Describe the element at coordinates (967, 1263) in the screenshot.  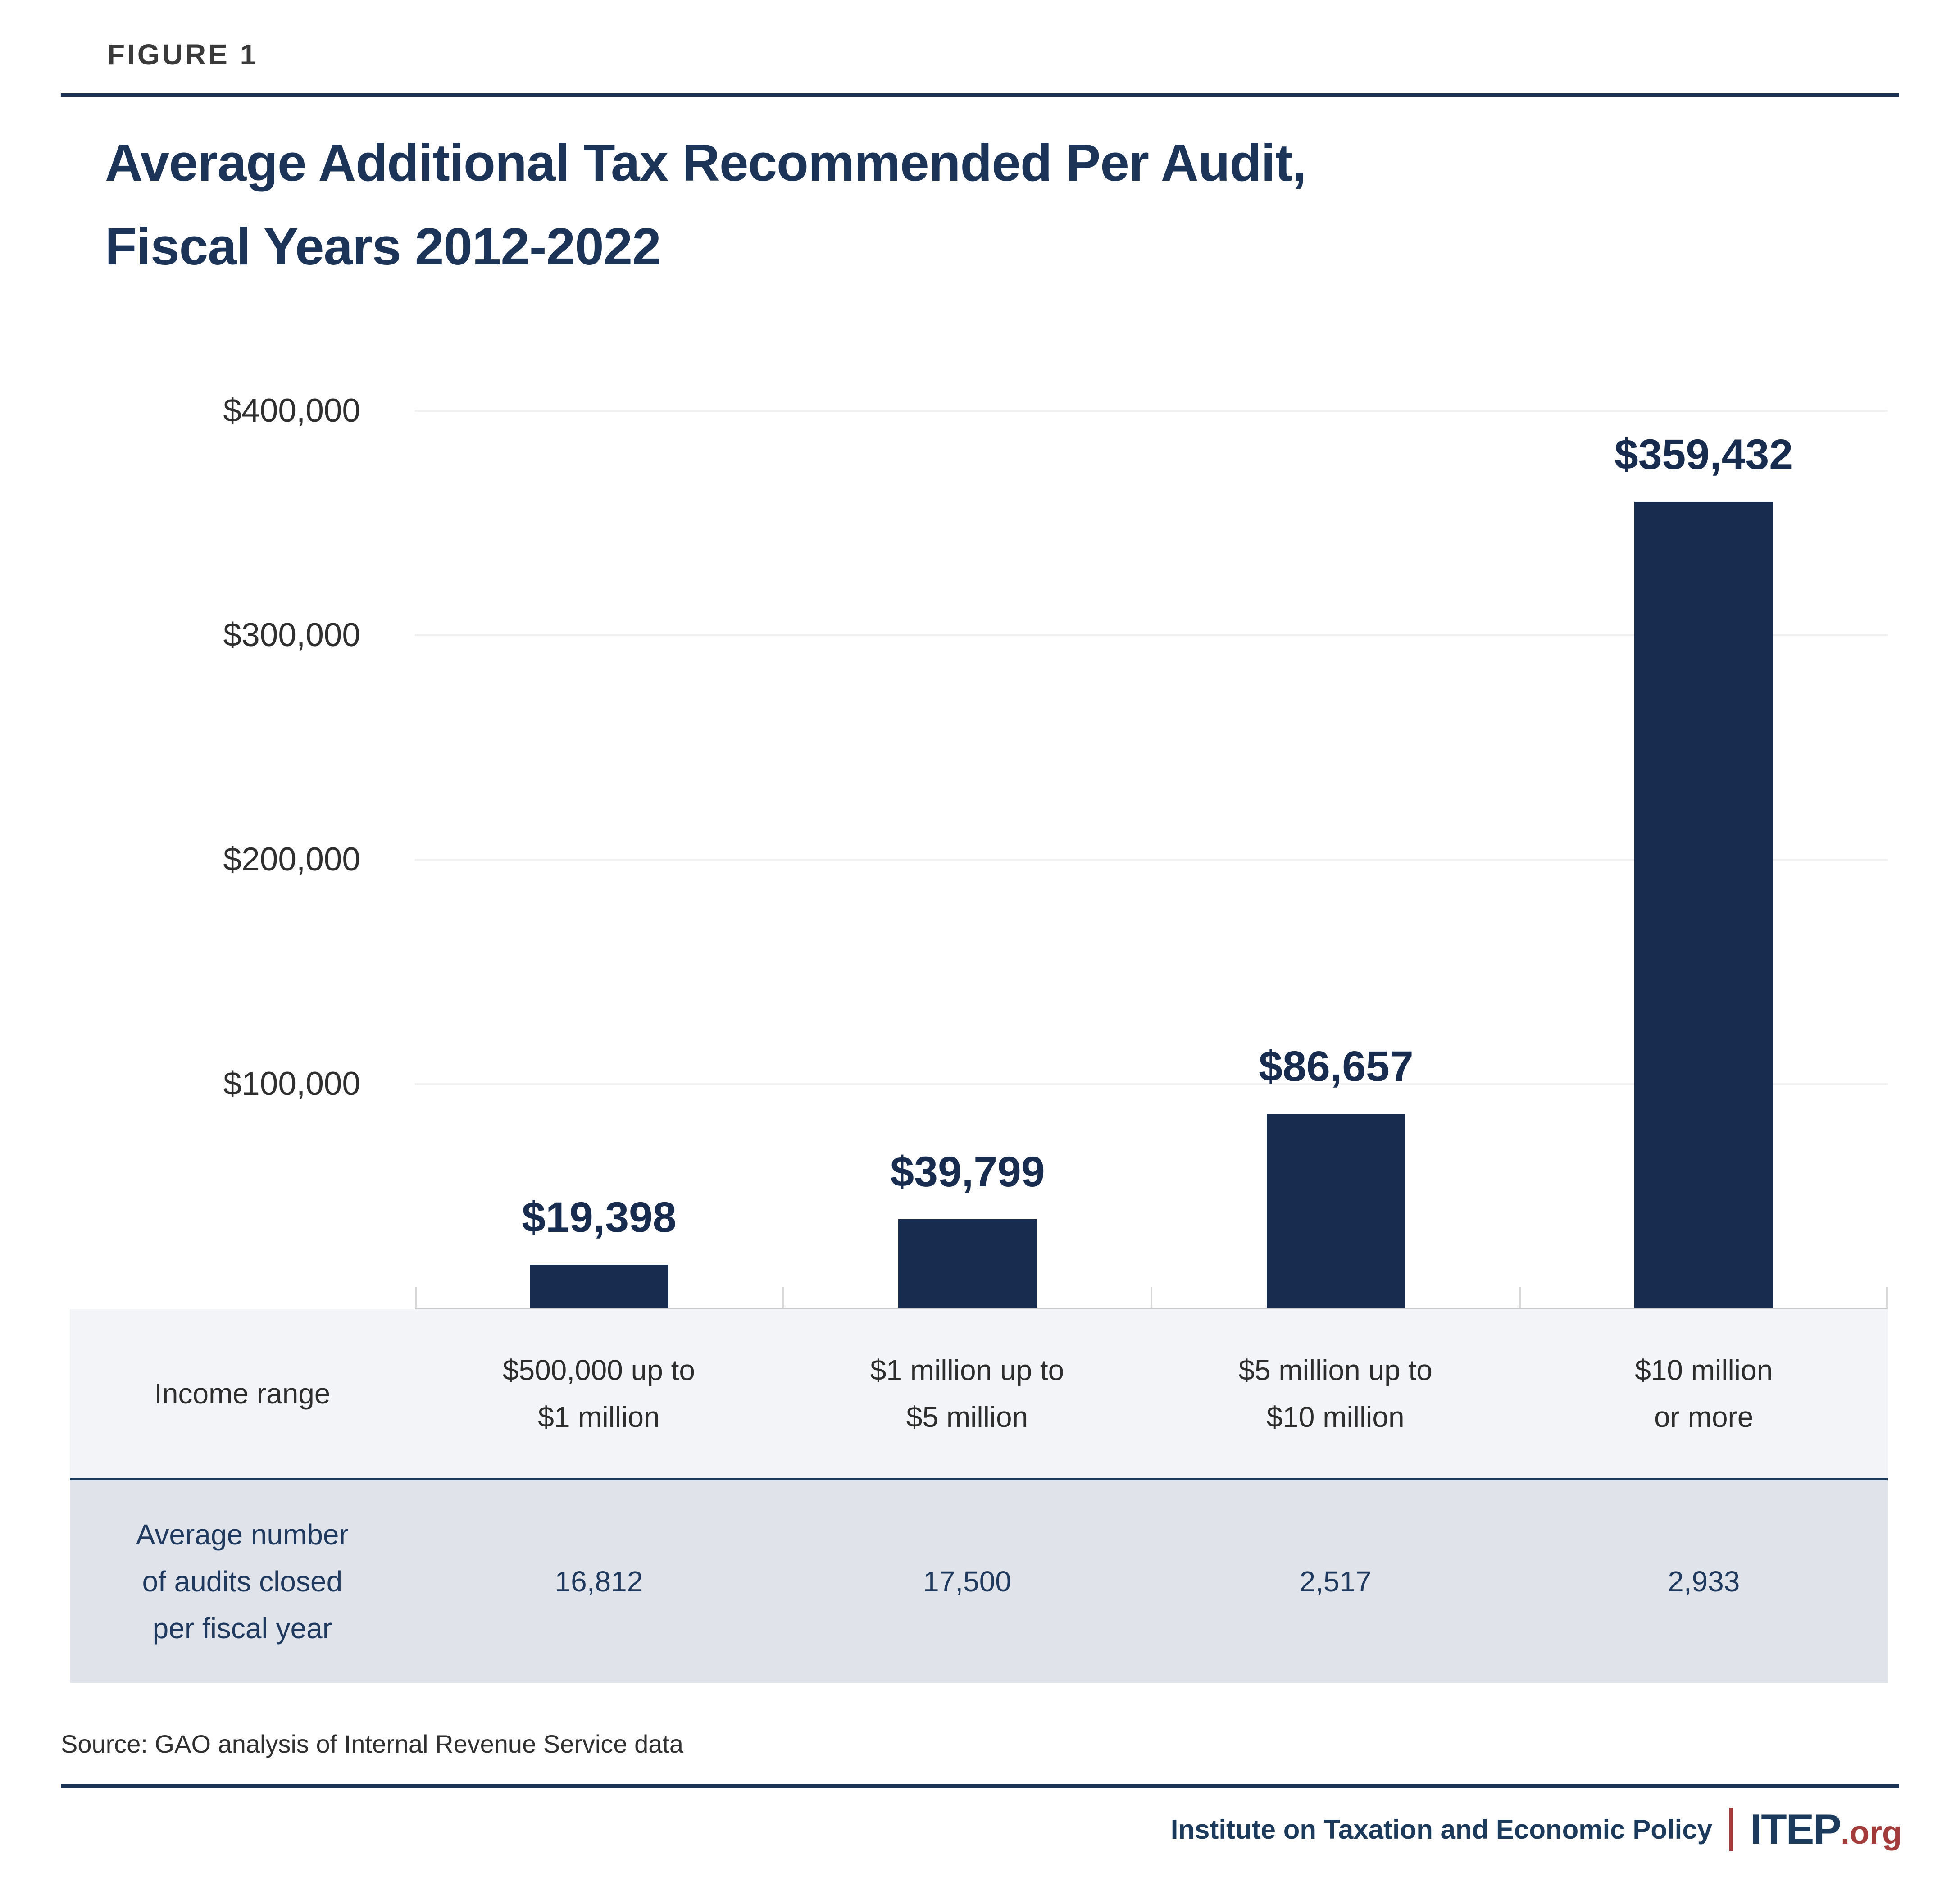
I see `bar-1m-5m` at that location.